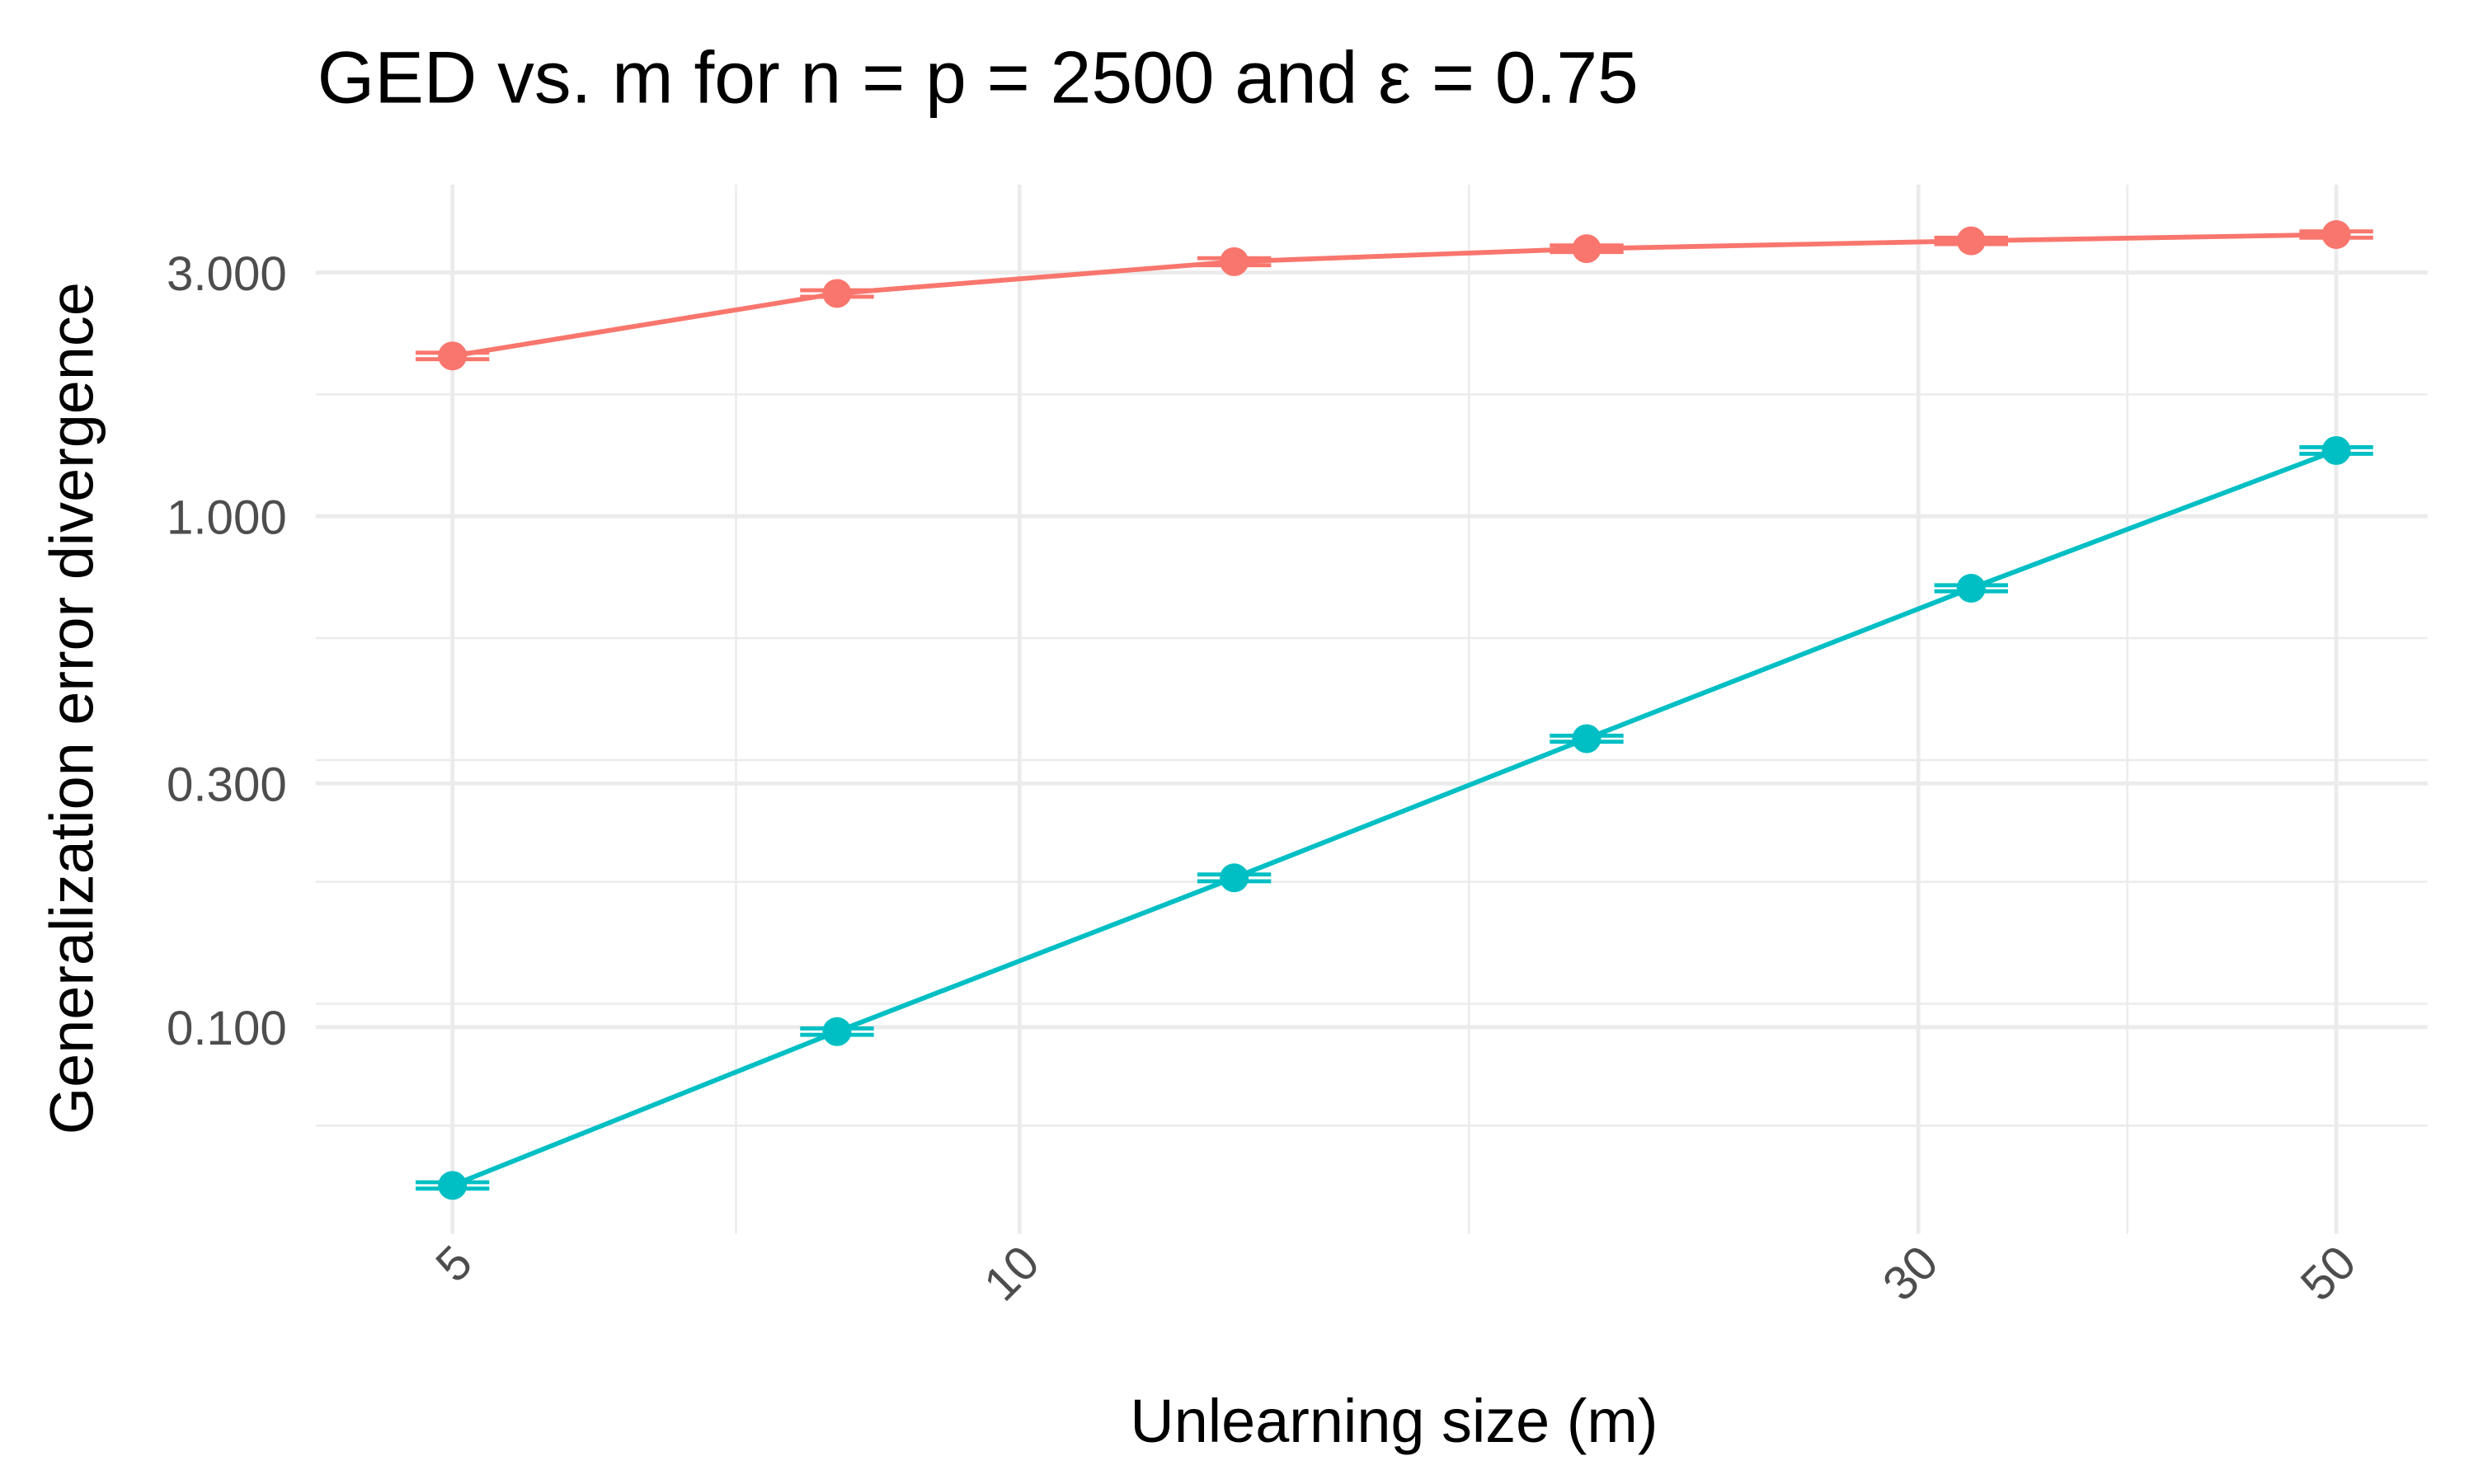 The height and width of the screenshot is (1484, 2474). I want to click on y-axis-title: Generalization error divergence, so click(72, 708).